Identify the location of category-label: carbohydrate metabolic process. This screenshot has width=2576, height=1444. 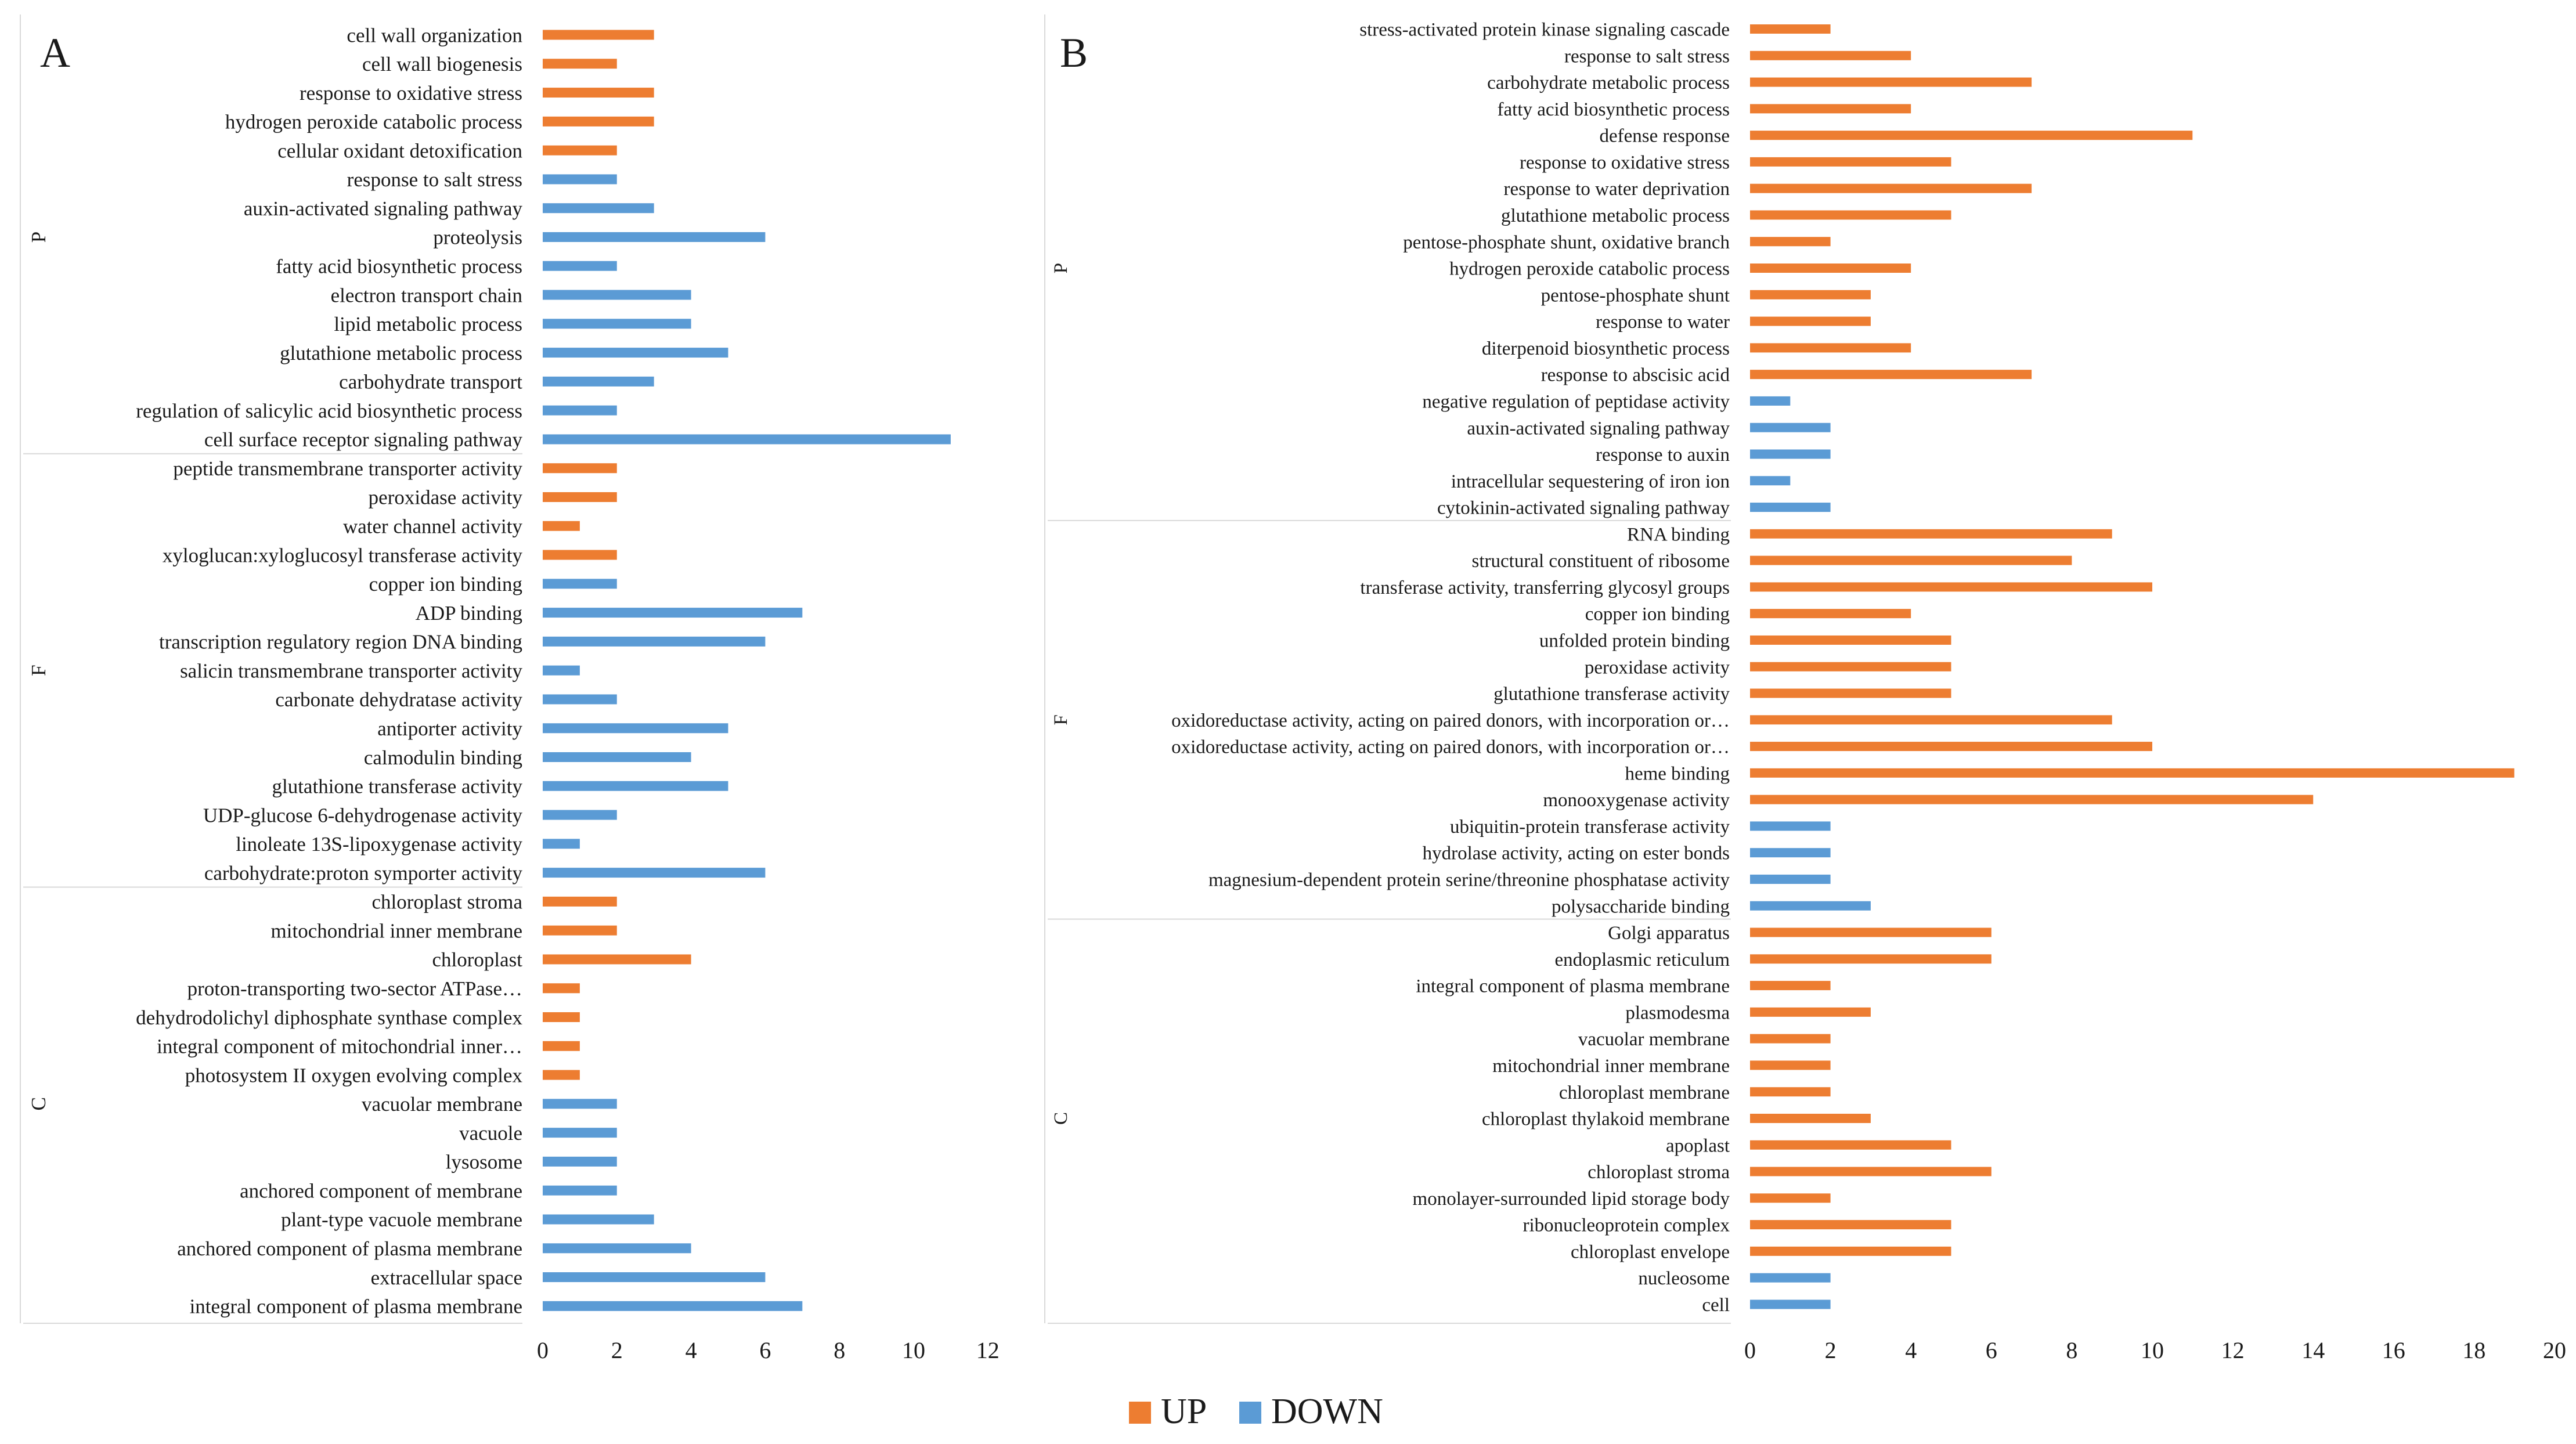
(1608, 83).